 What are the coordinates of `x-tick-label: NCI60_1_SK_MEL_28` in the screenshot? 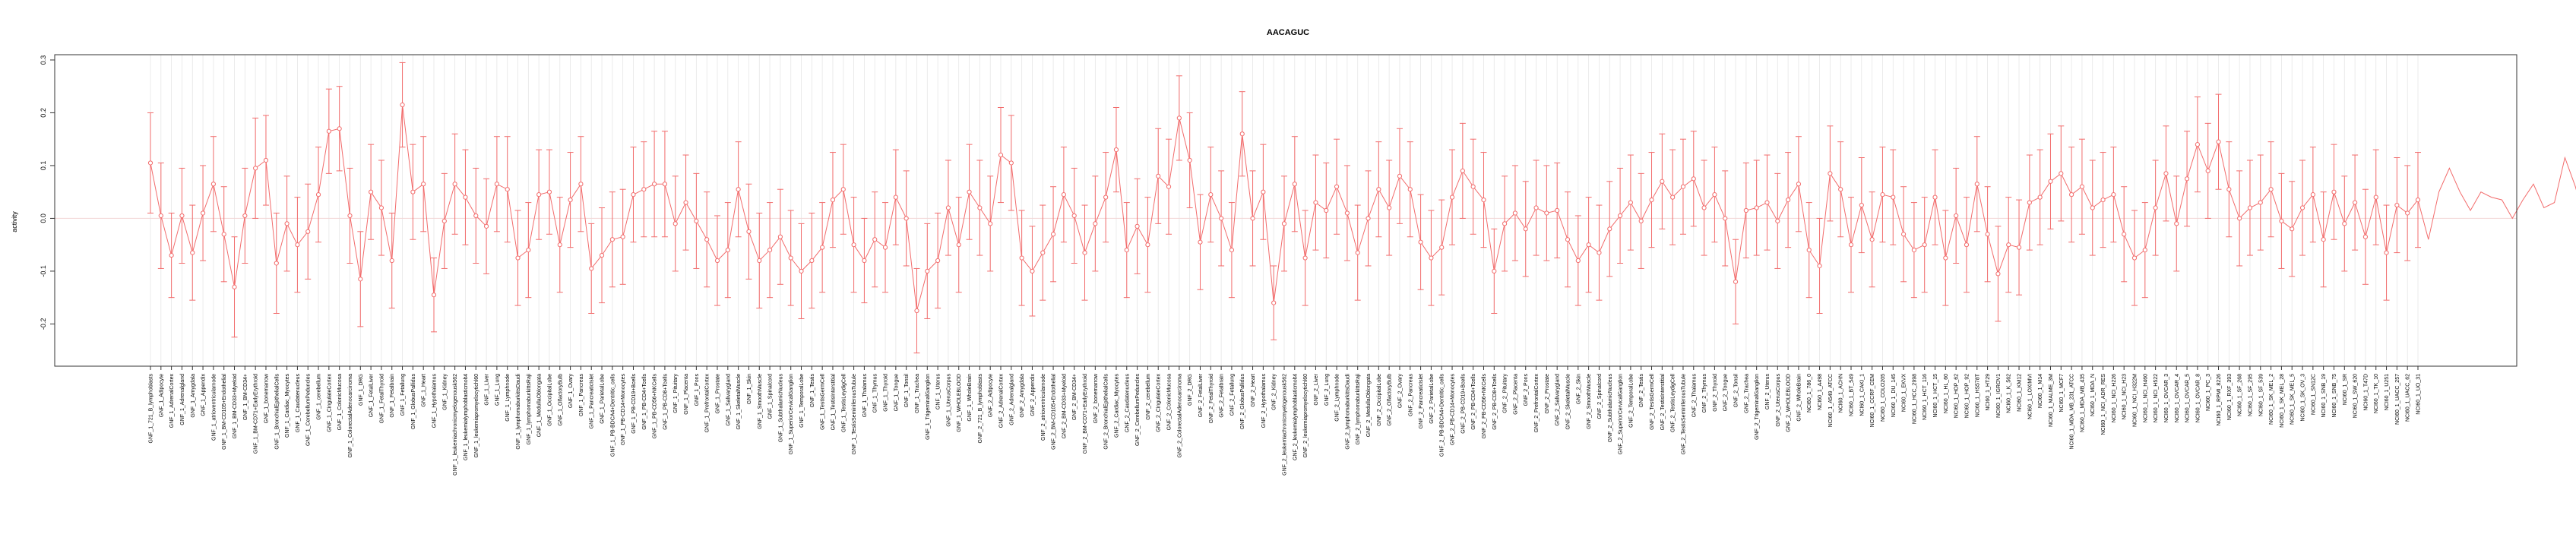 It's located at (2282, 401).